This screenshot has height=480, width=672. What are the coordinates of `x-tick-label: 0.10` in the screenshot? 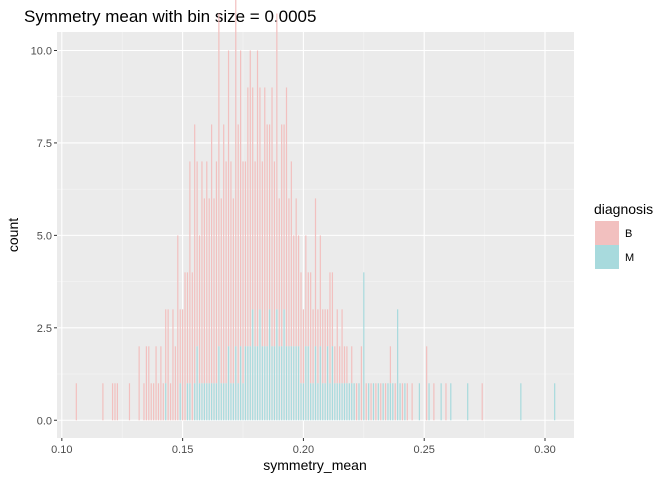 It's located at (61, 450).